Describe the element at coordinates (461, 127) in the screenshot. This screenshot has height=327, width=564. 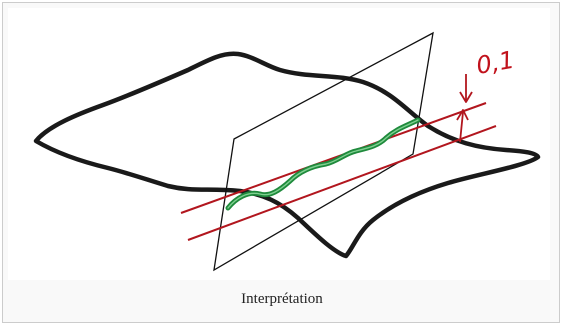
I see `dimension-arrow-bottom-line` at that location.